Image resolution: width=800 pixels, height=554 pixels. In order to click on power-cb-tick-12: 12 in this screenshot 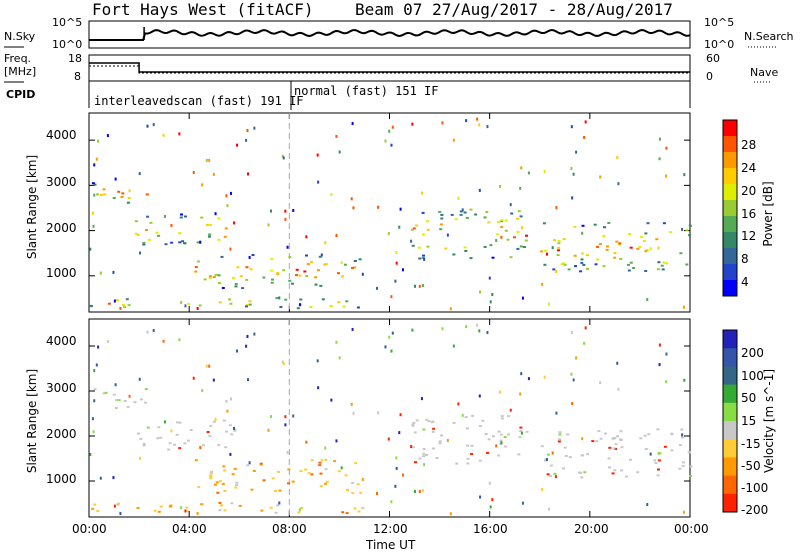, I will do `click(749, 236)`.